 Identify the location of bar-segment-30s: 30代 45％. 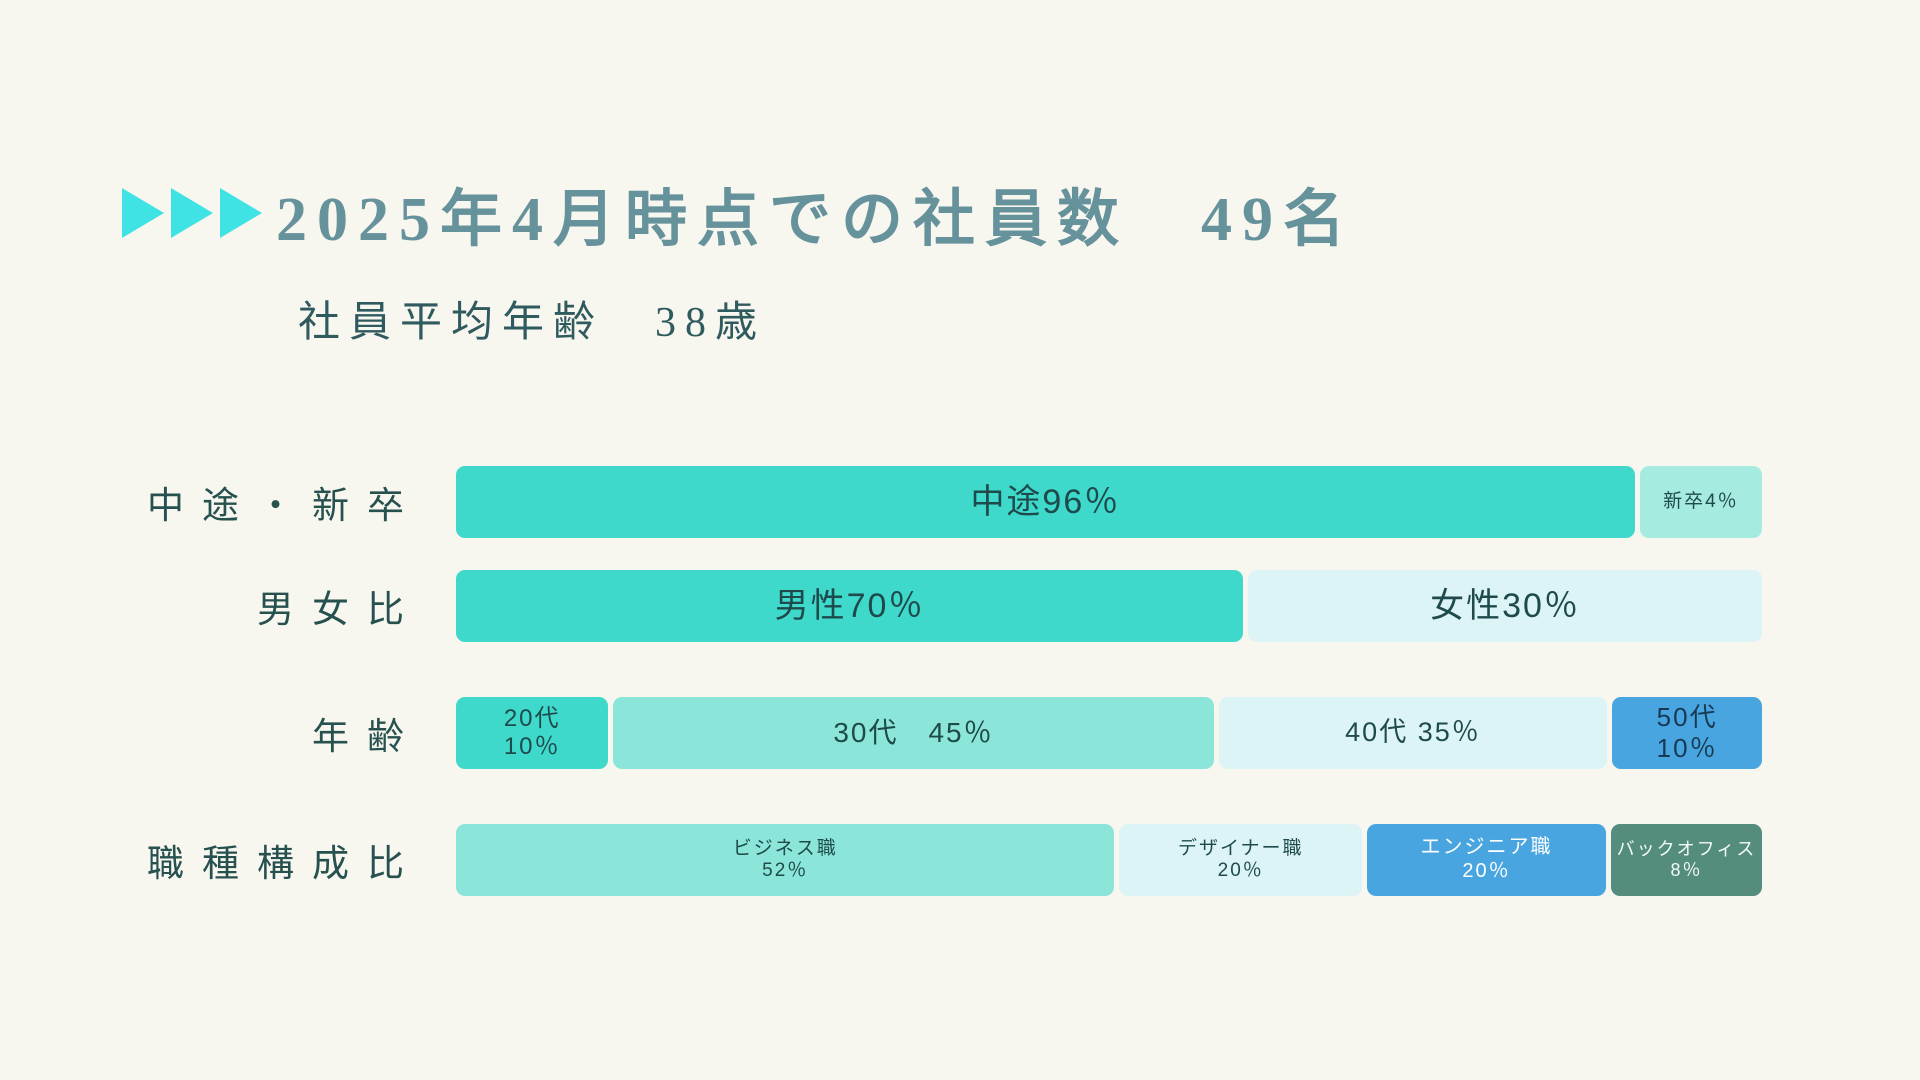
(913, 733).